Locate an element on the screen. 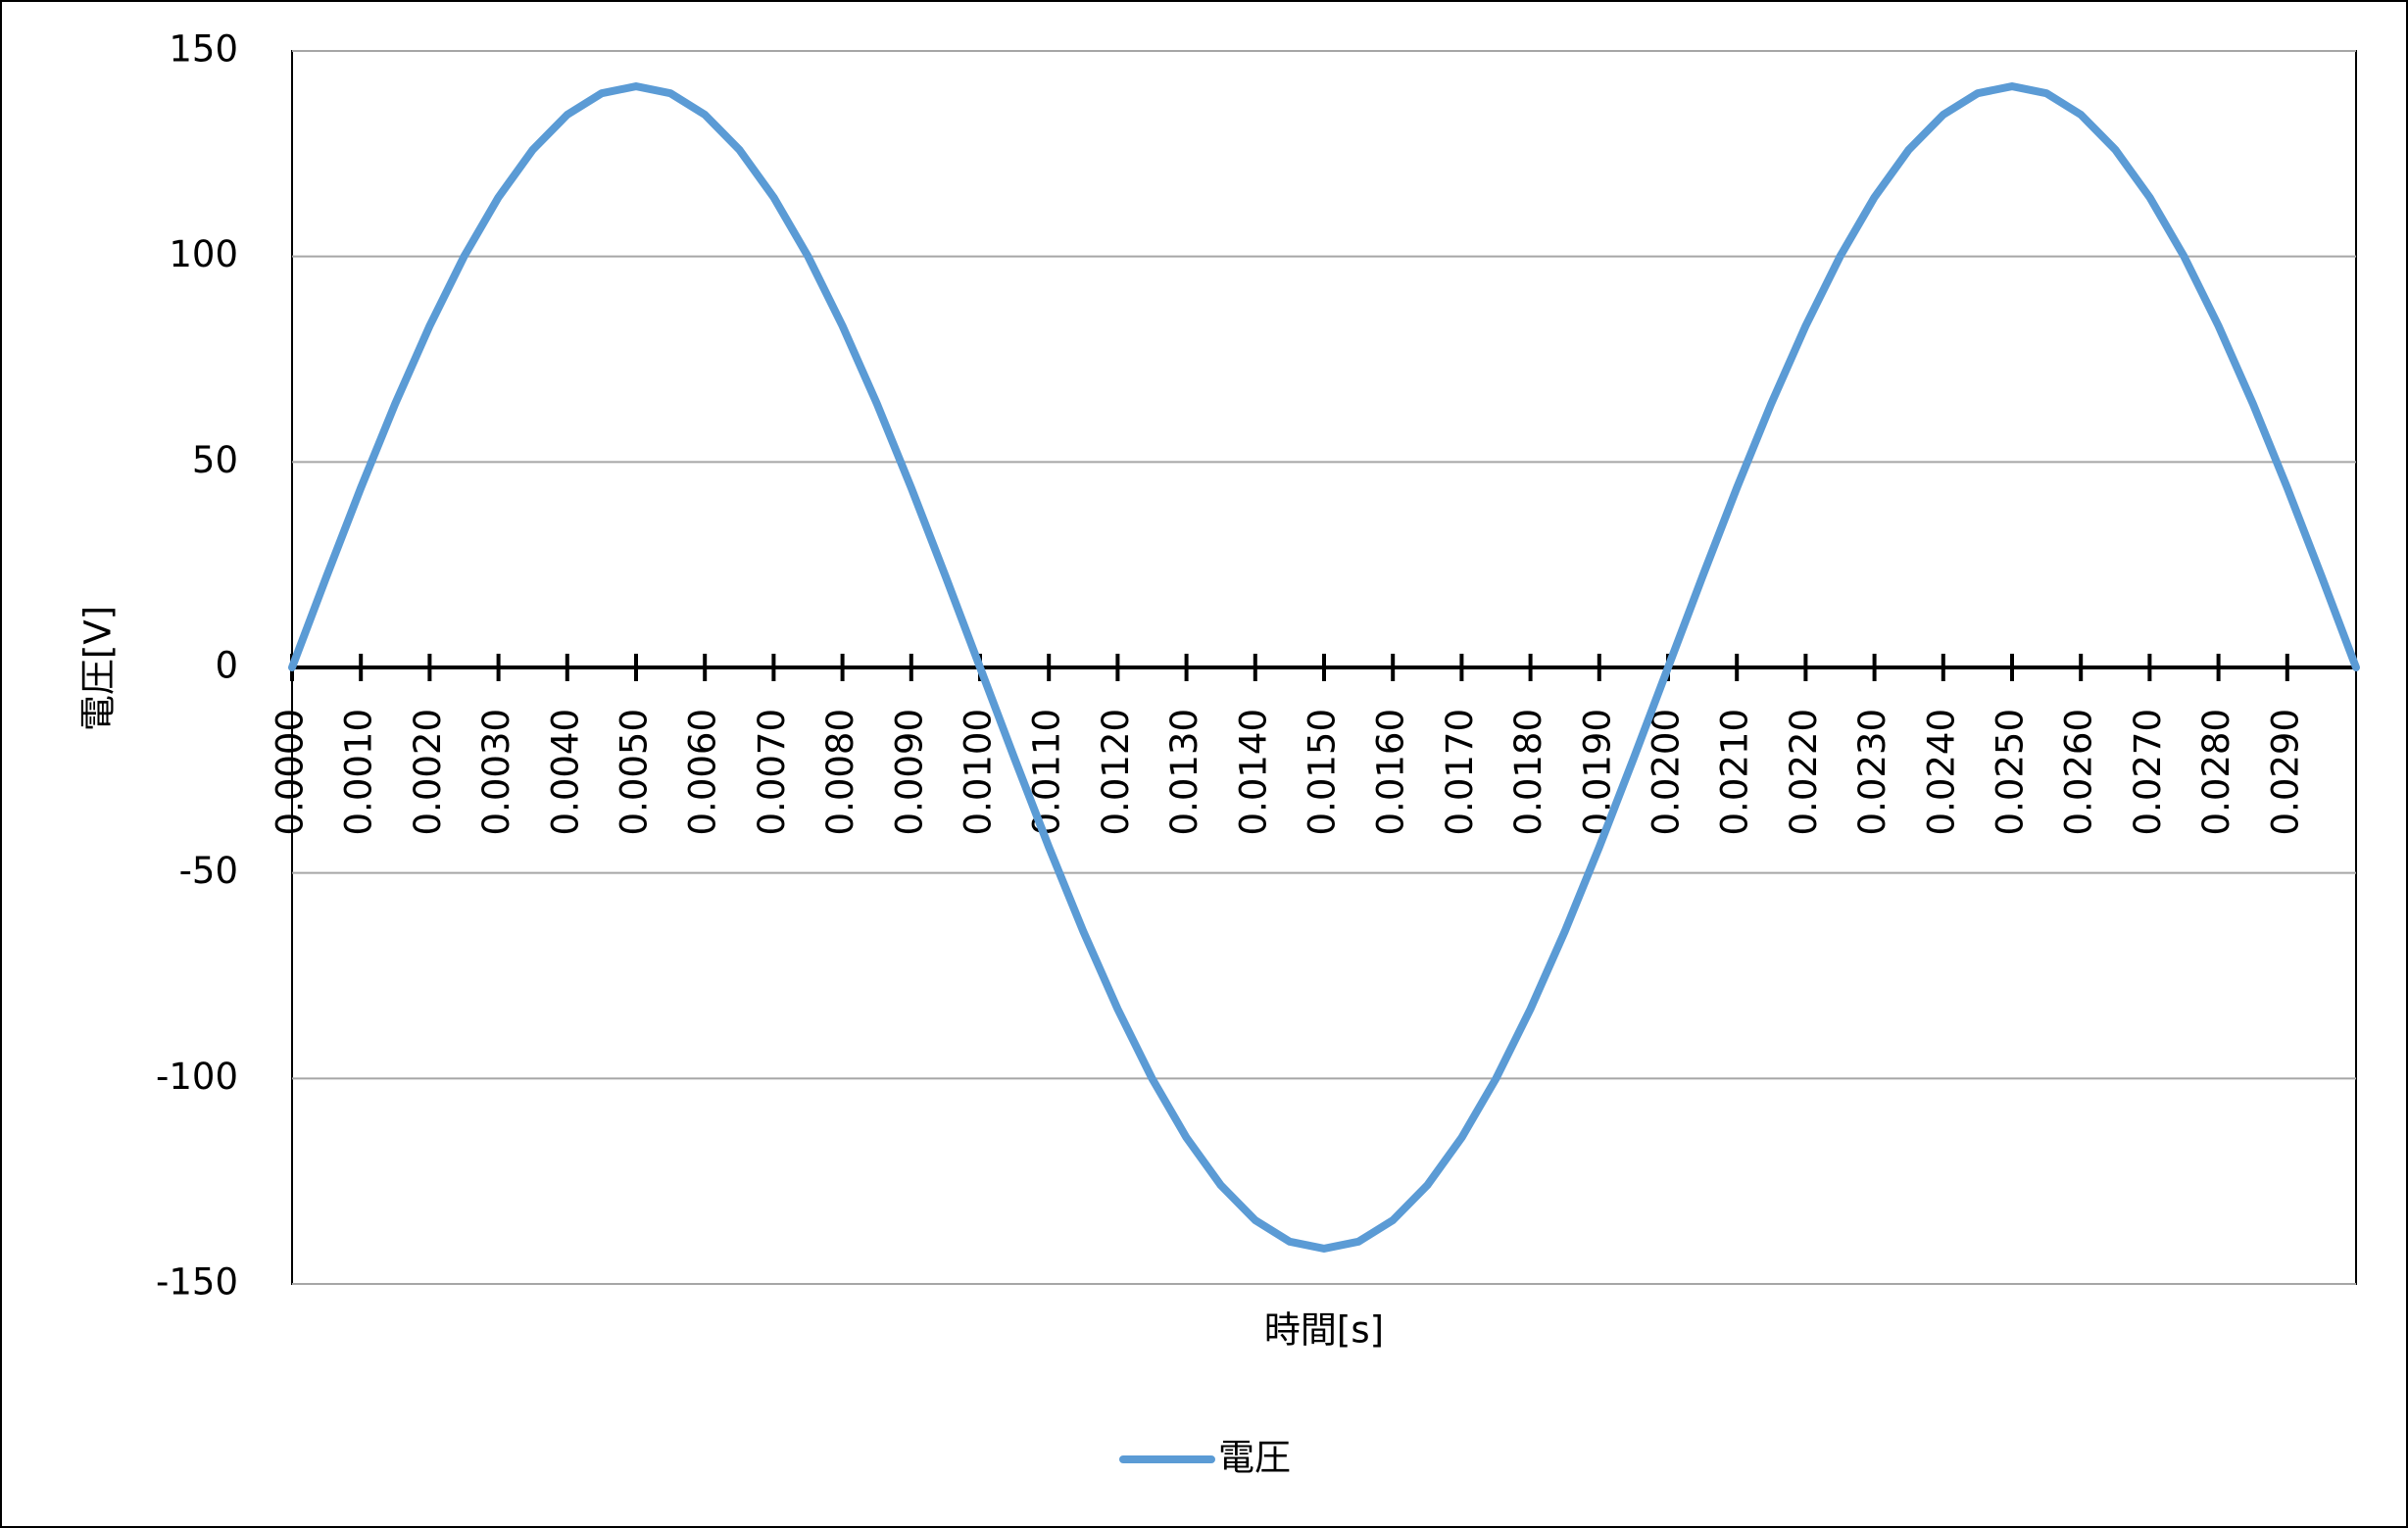 The height and width of the screenshot is (1528, 2408). x-tick-label: 0.0260 is located at coordinates (2079, 772).